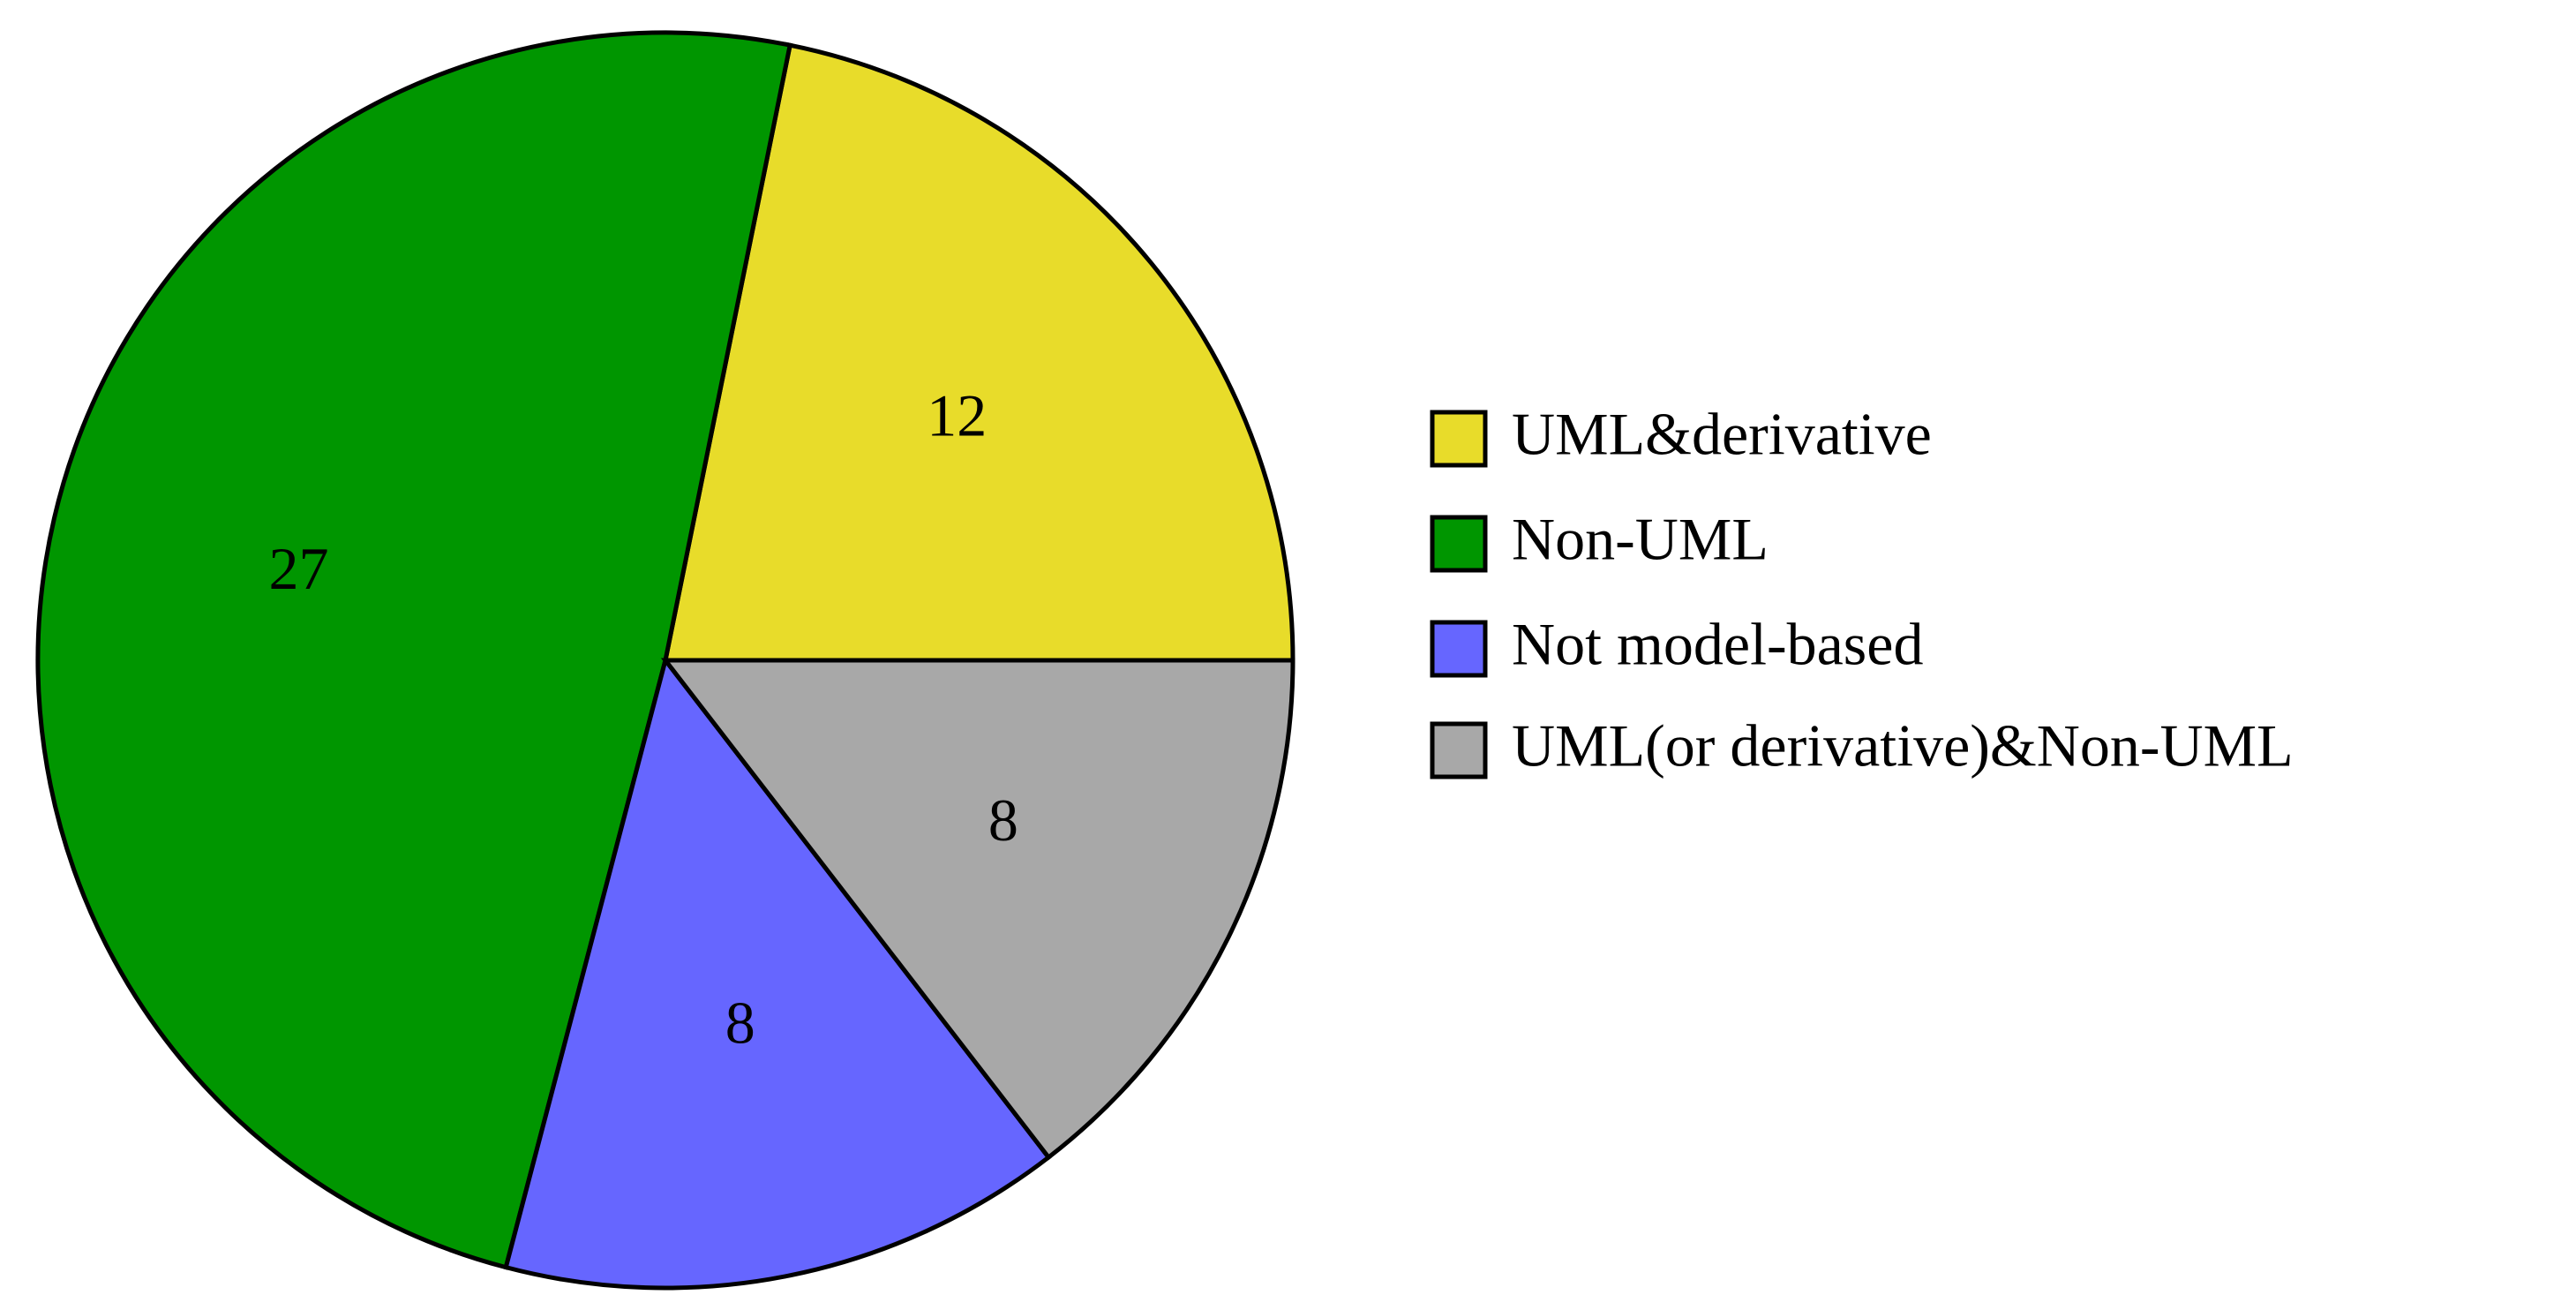 The width and height of the screenshot is (2576, 1310). I want to click on legend-label: UML(or derivative)&Non-UML, so click(1903, 745).